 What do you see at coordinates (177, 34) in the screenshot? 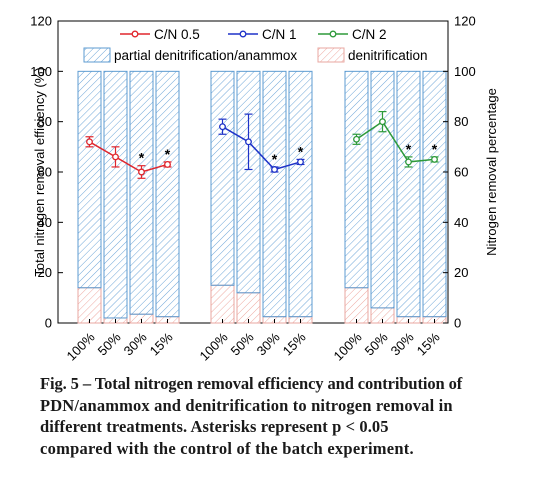
I see `legend-label: C/N 0.5` at bounding box center [177, 34].